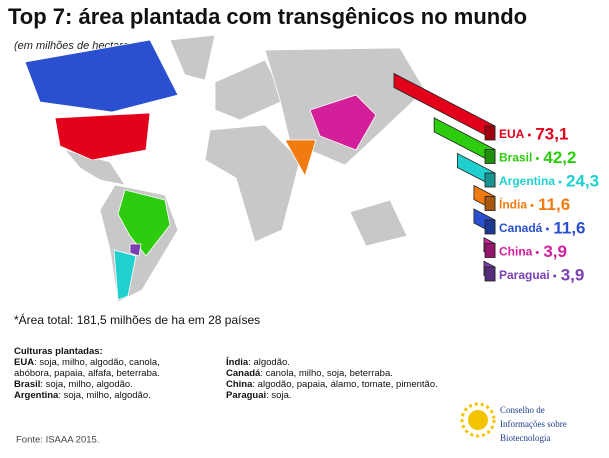 This screenshot has height=458, width=609. I want to click on logo-text: Conselho de, so click(522, 410).